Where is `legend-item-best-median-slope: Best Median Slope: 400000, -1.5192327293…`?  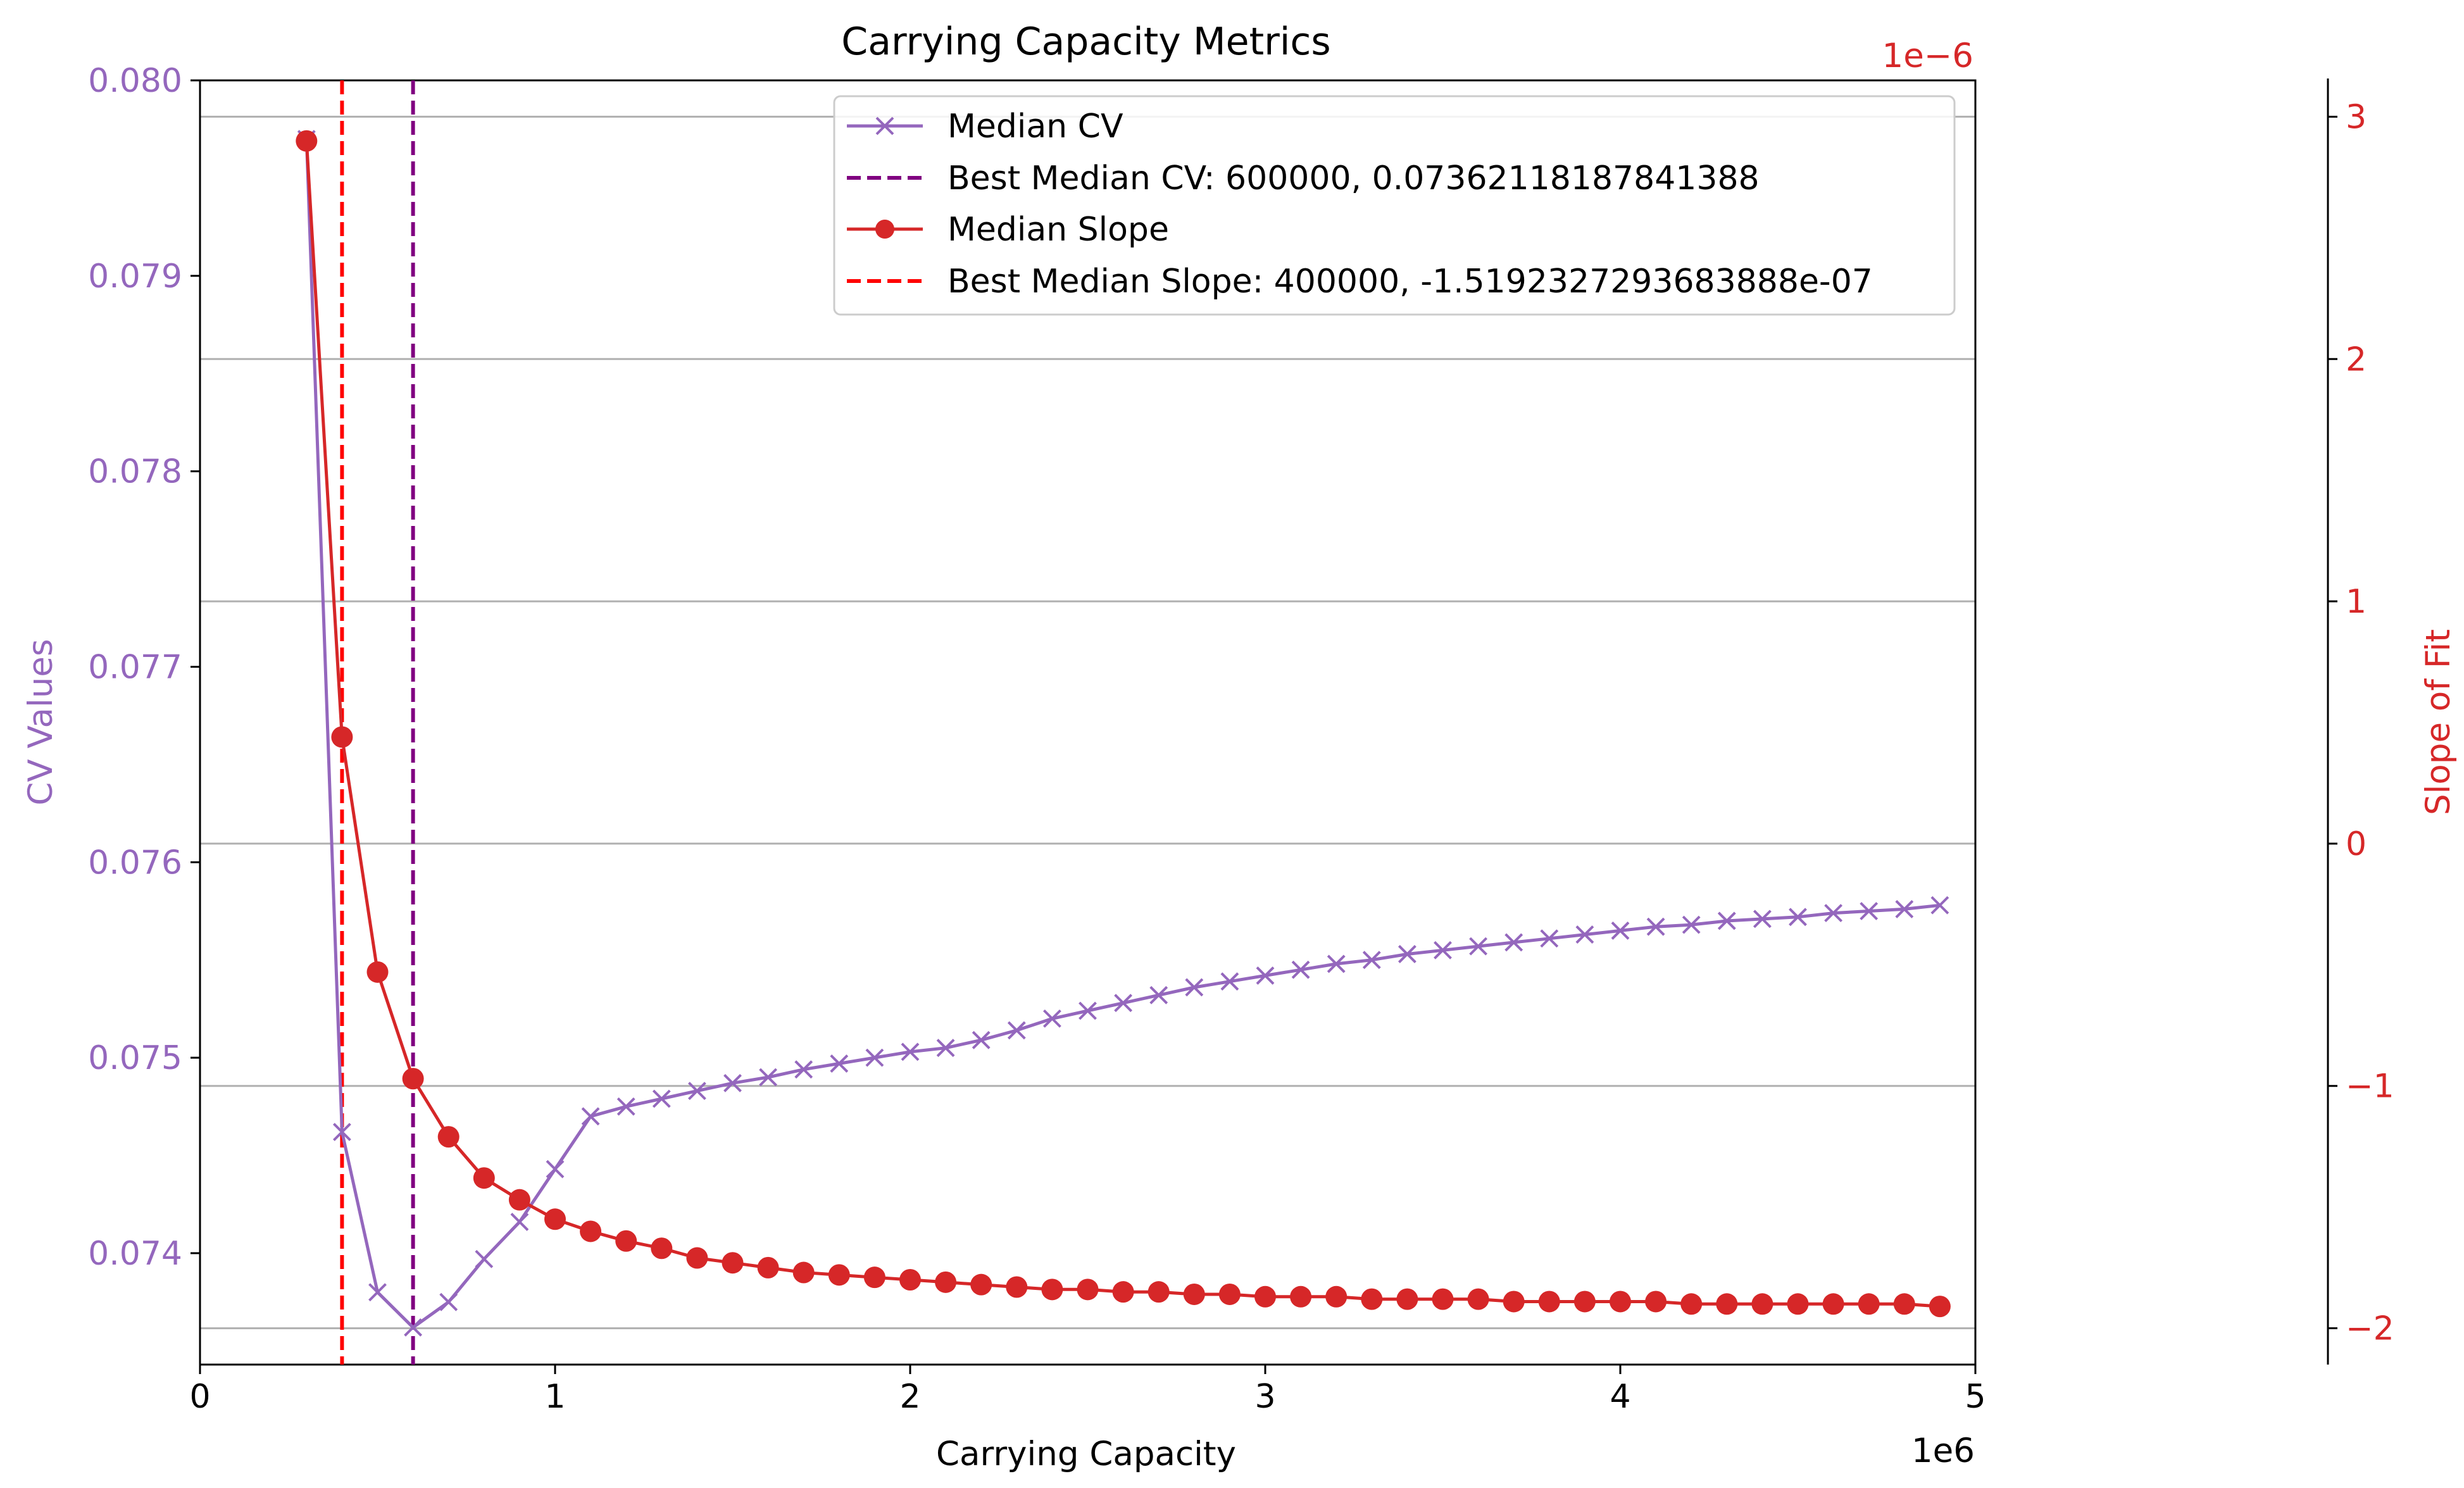 legend-item-best-median-slope: Best Median Slope: 400000, -1.5192327293… is located at coordinates (1360, 282).